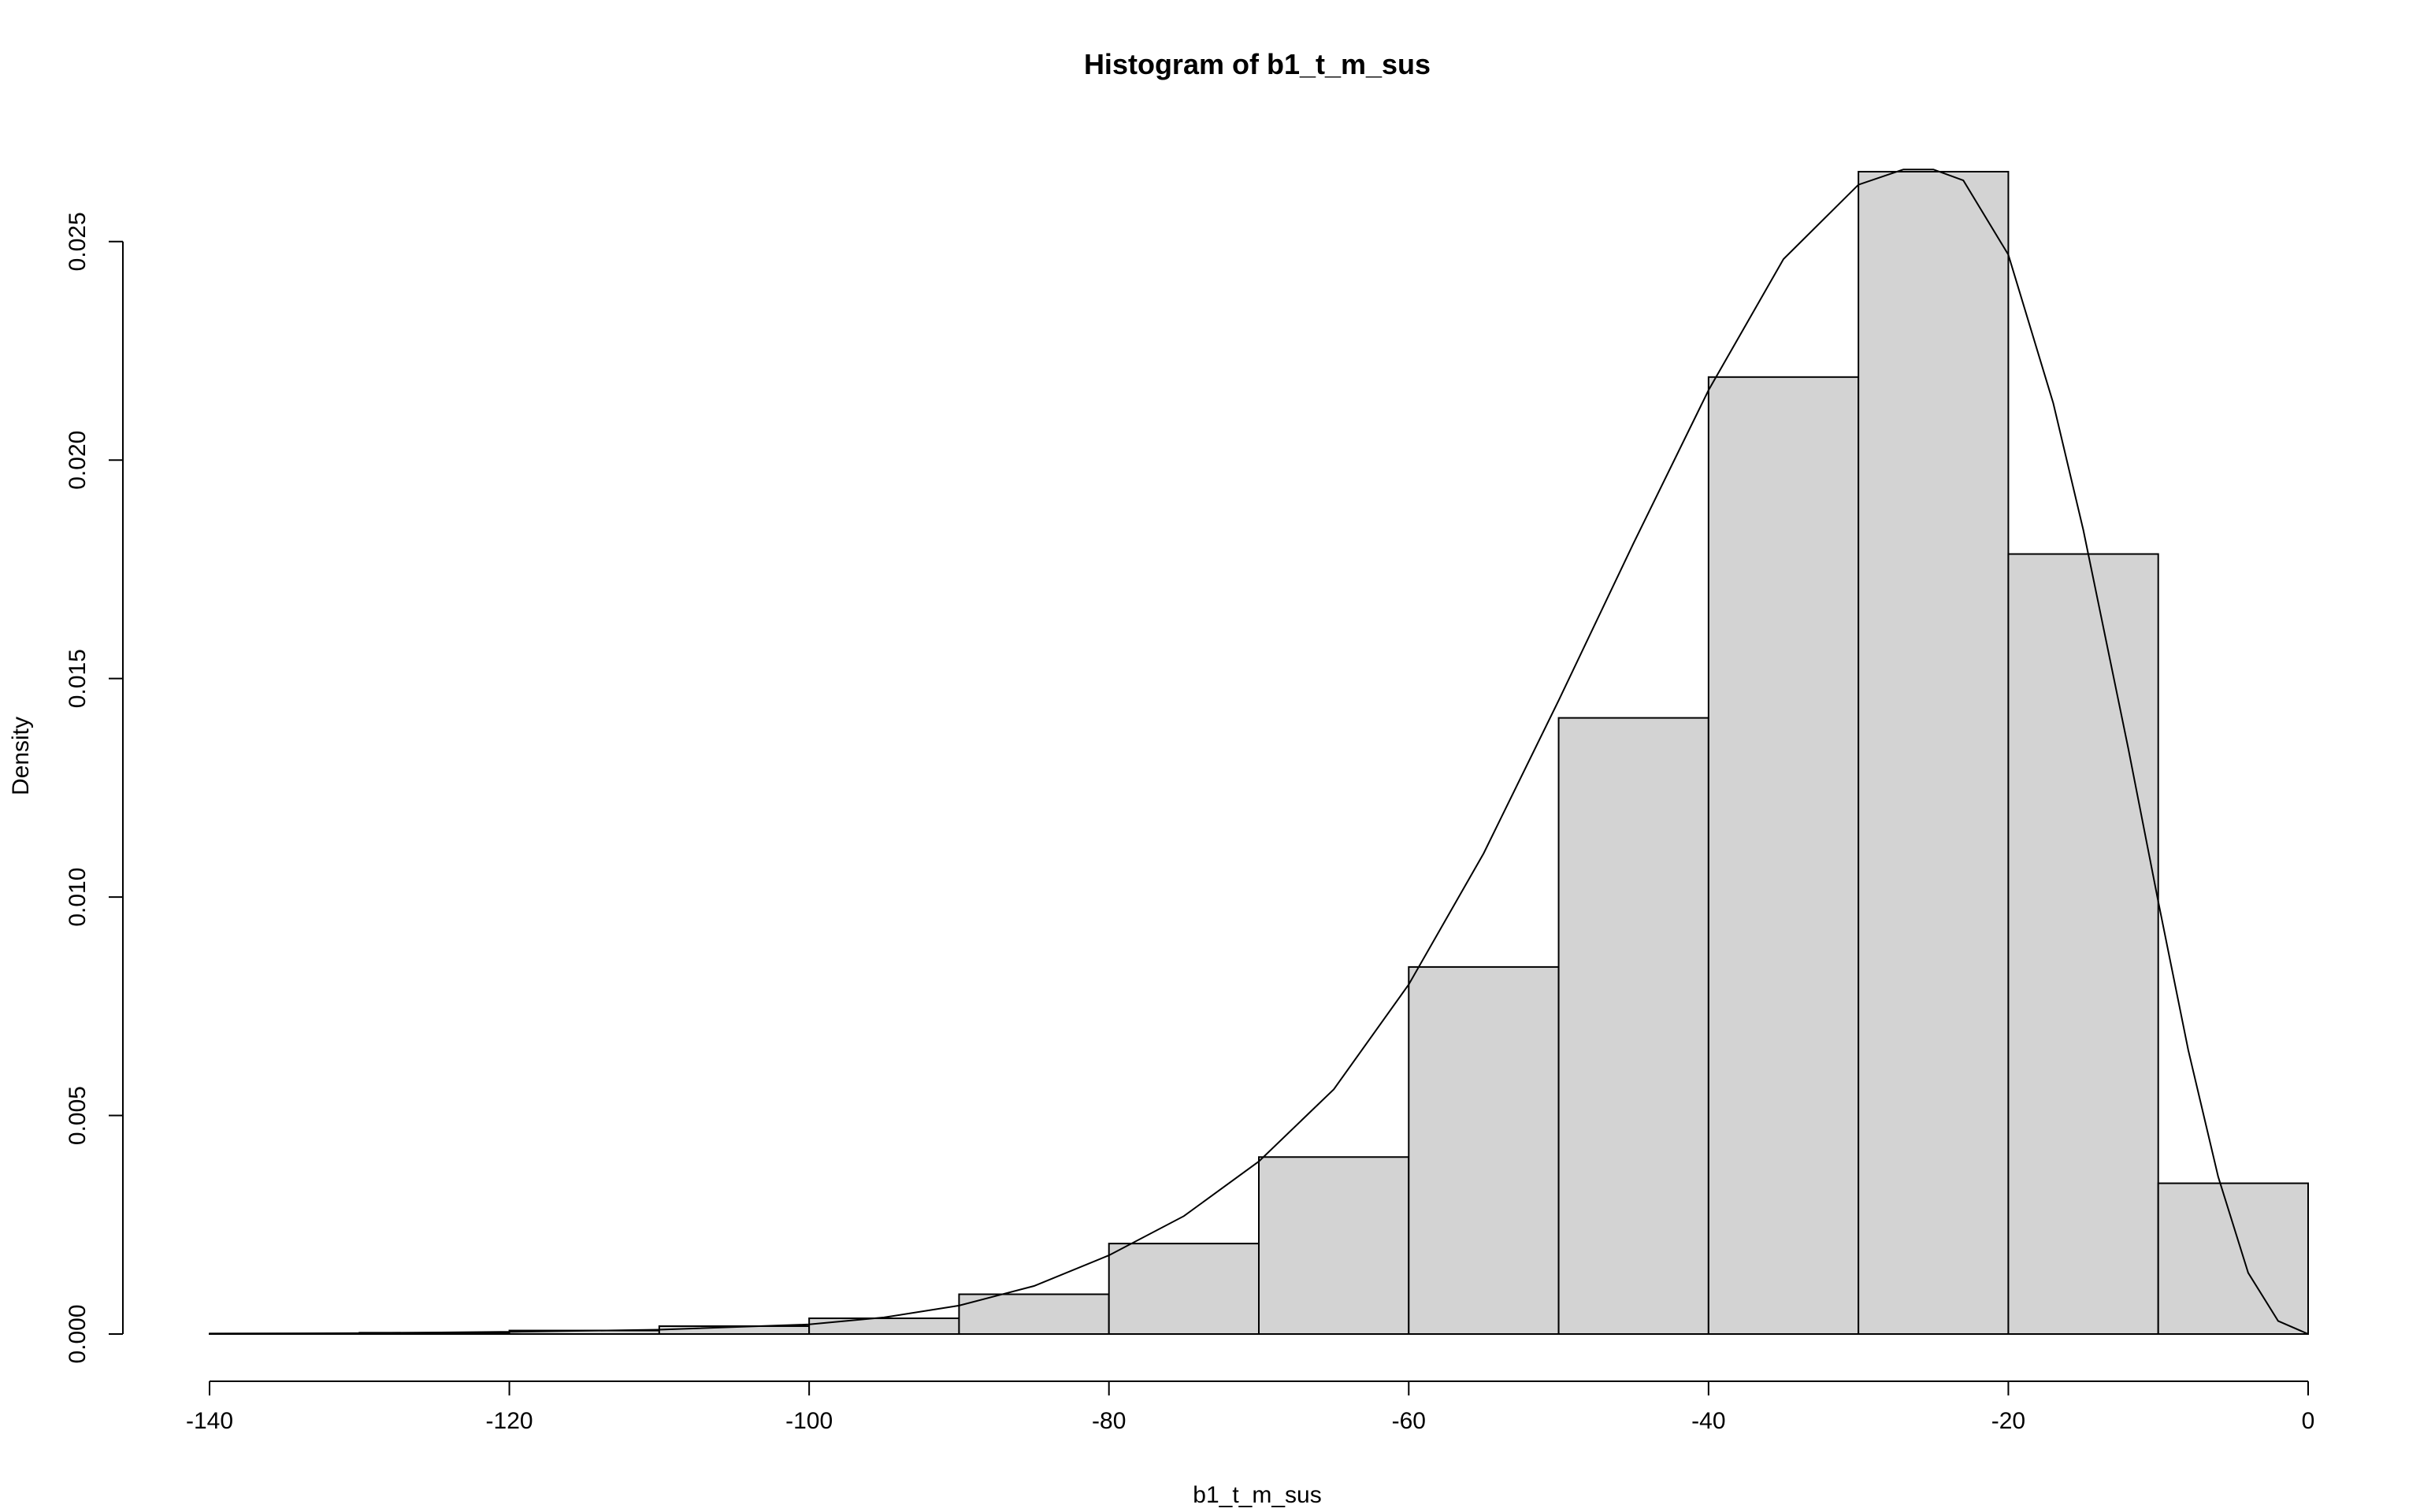 This screenshot has width=2420, height=1512. Describe the element at coordinates (1109, 1421) in the screenshot. I see `x-tick-label: -80` at that location.